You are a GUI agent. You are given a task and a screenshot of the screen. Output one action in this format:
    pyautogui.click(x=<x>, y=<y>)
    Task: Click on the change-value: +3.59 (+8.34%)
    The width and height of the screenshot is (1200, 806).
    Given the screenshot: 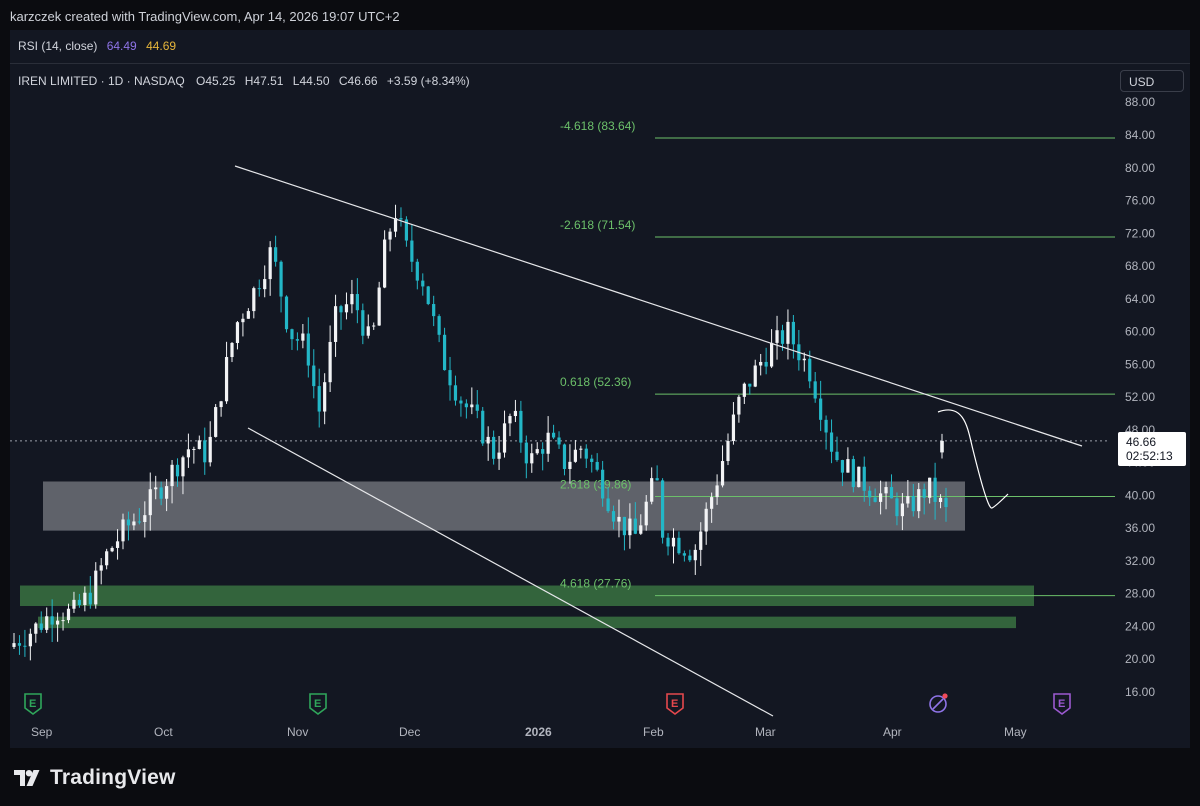 What is the action you would take?
    pyautogui.click(x=428, y=81)
    